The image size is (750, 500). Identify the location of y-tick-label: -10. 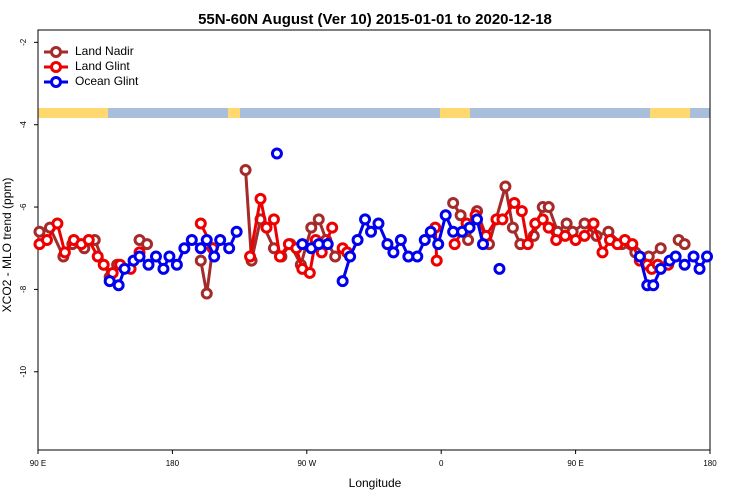
(23, 371).